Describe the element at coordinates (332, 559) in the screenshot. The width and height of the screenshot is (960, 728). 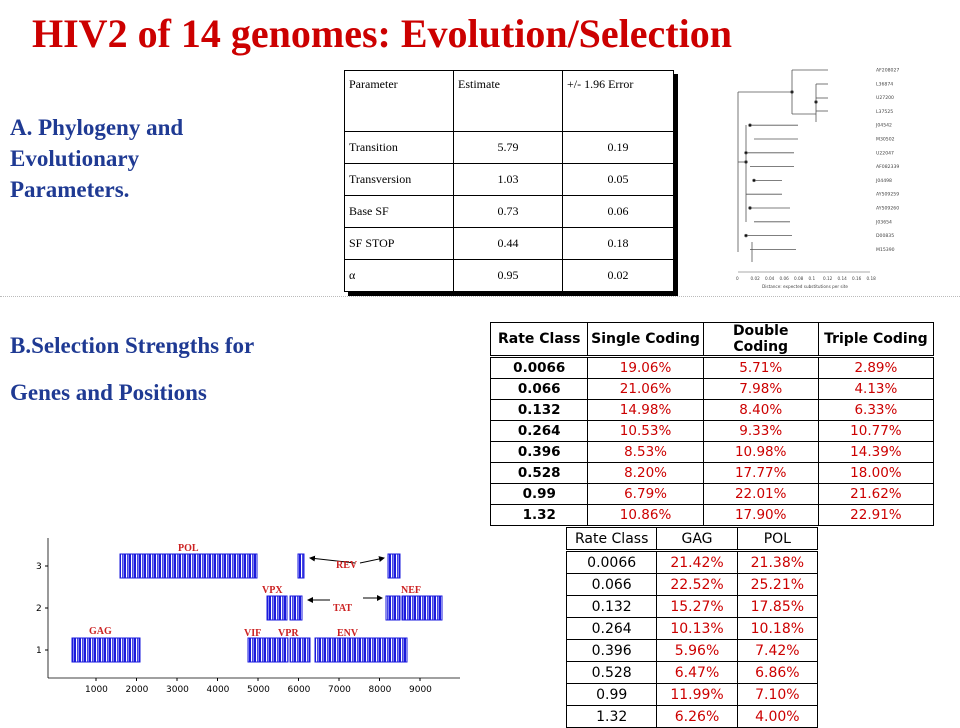
I see `rev-arrow-left` at that location.